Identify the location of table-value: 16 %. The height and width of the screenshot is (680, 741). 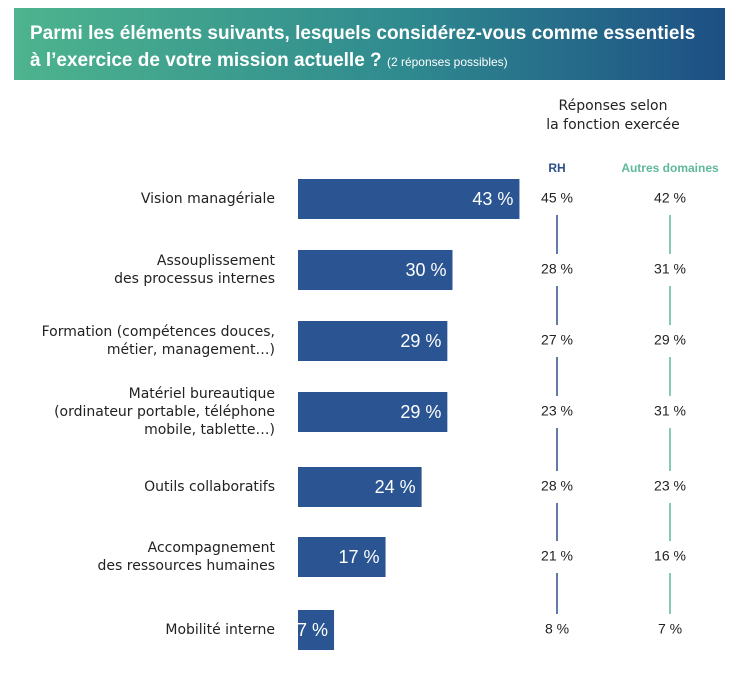
(670, 556).